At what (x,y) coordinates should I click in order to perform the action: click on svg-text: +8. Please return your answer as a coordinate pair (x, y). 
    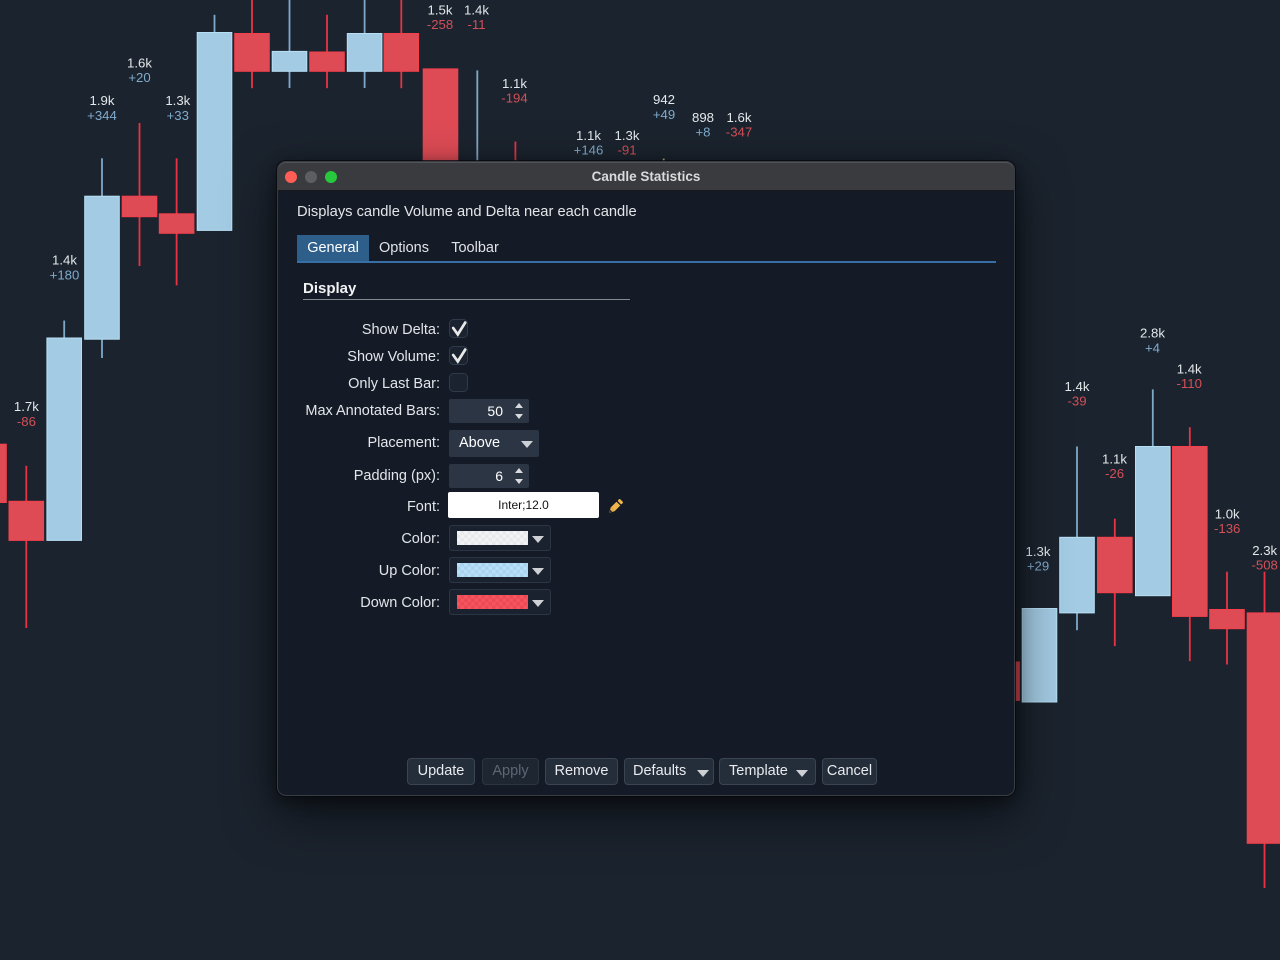
    Looking at the image, I should click on (702, 132).